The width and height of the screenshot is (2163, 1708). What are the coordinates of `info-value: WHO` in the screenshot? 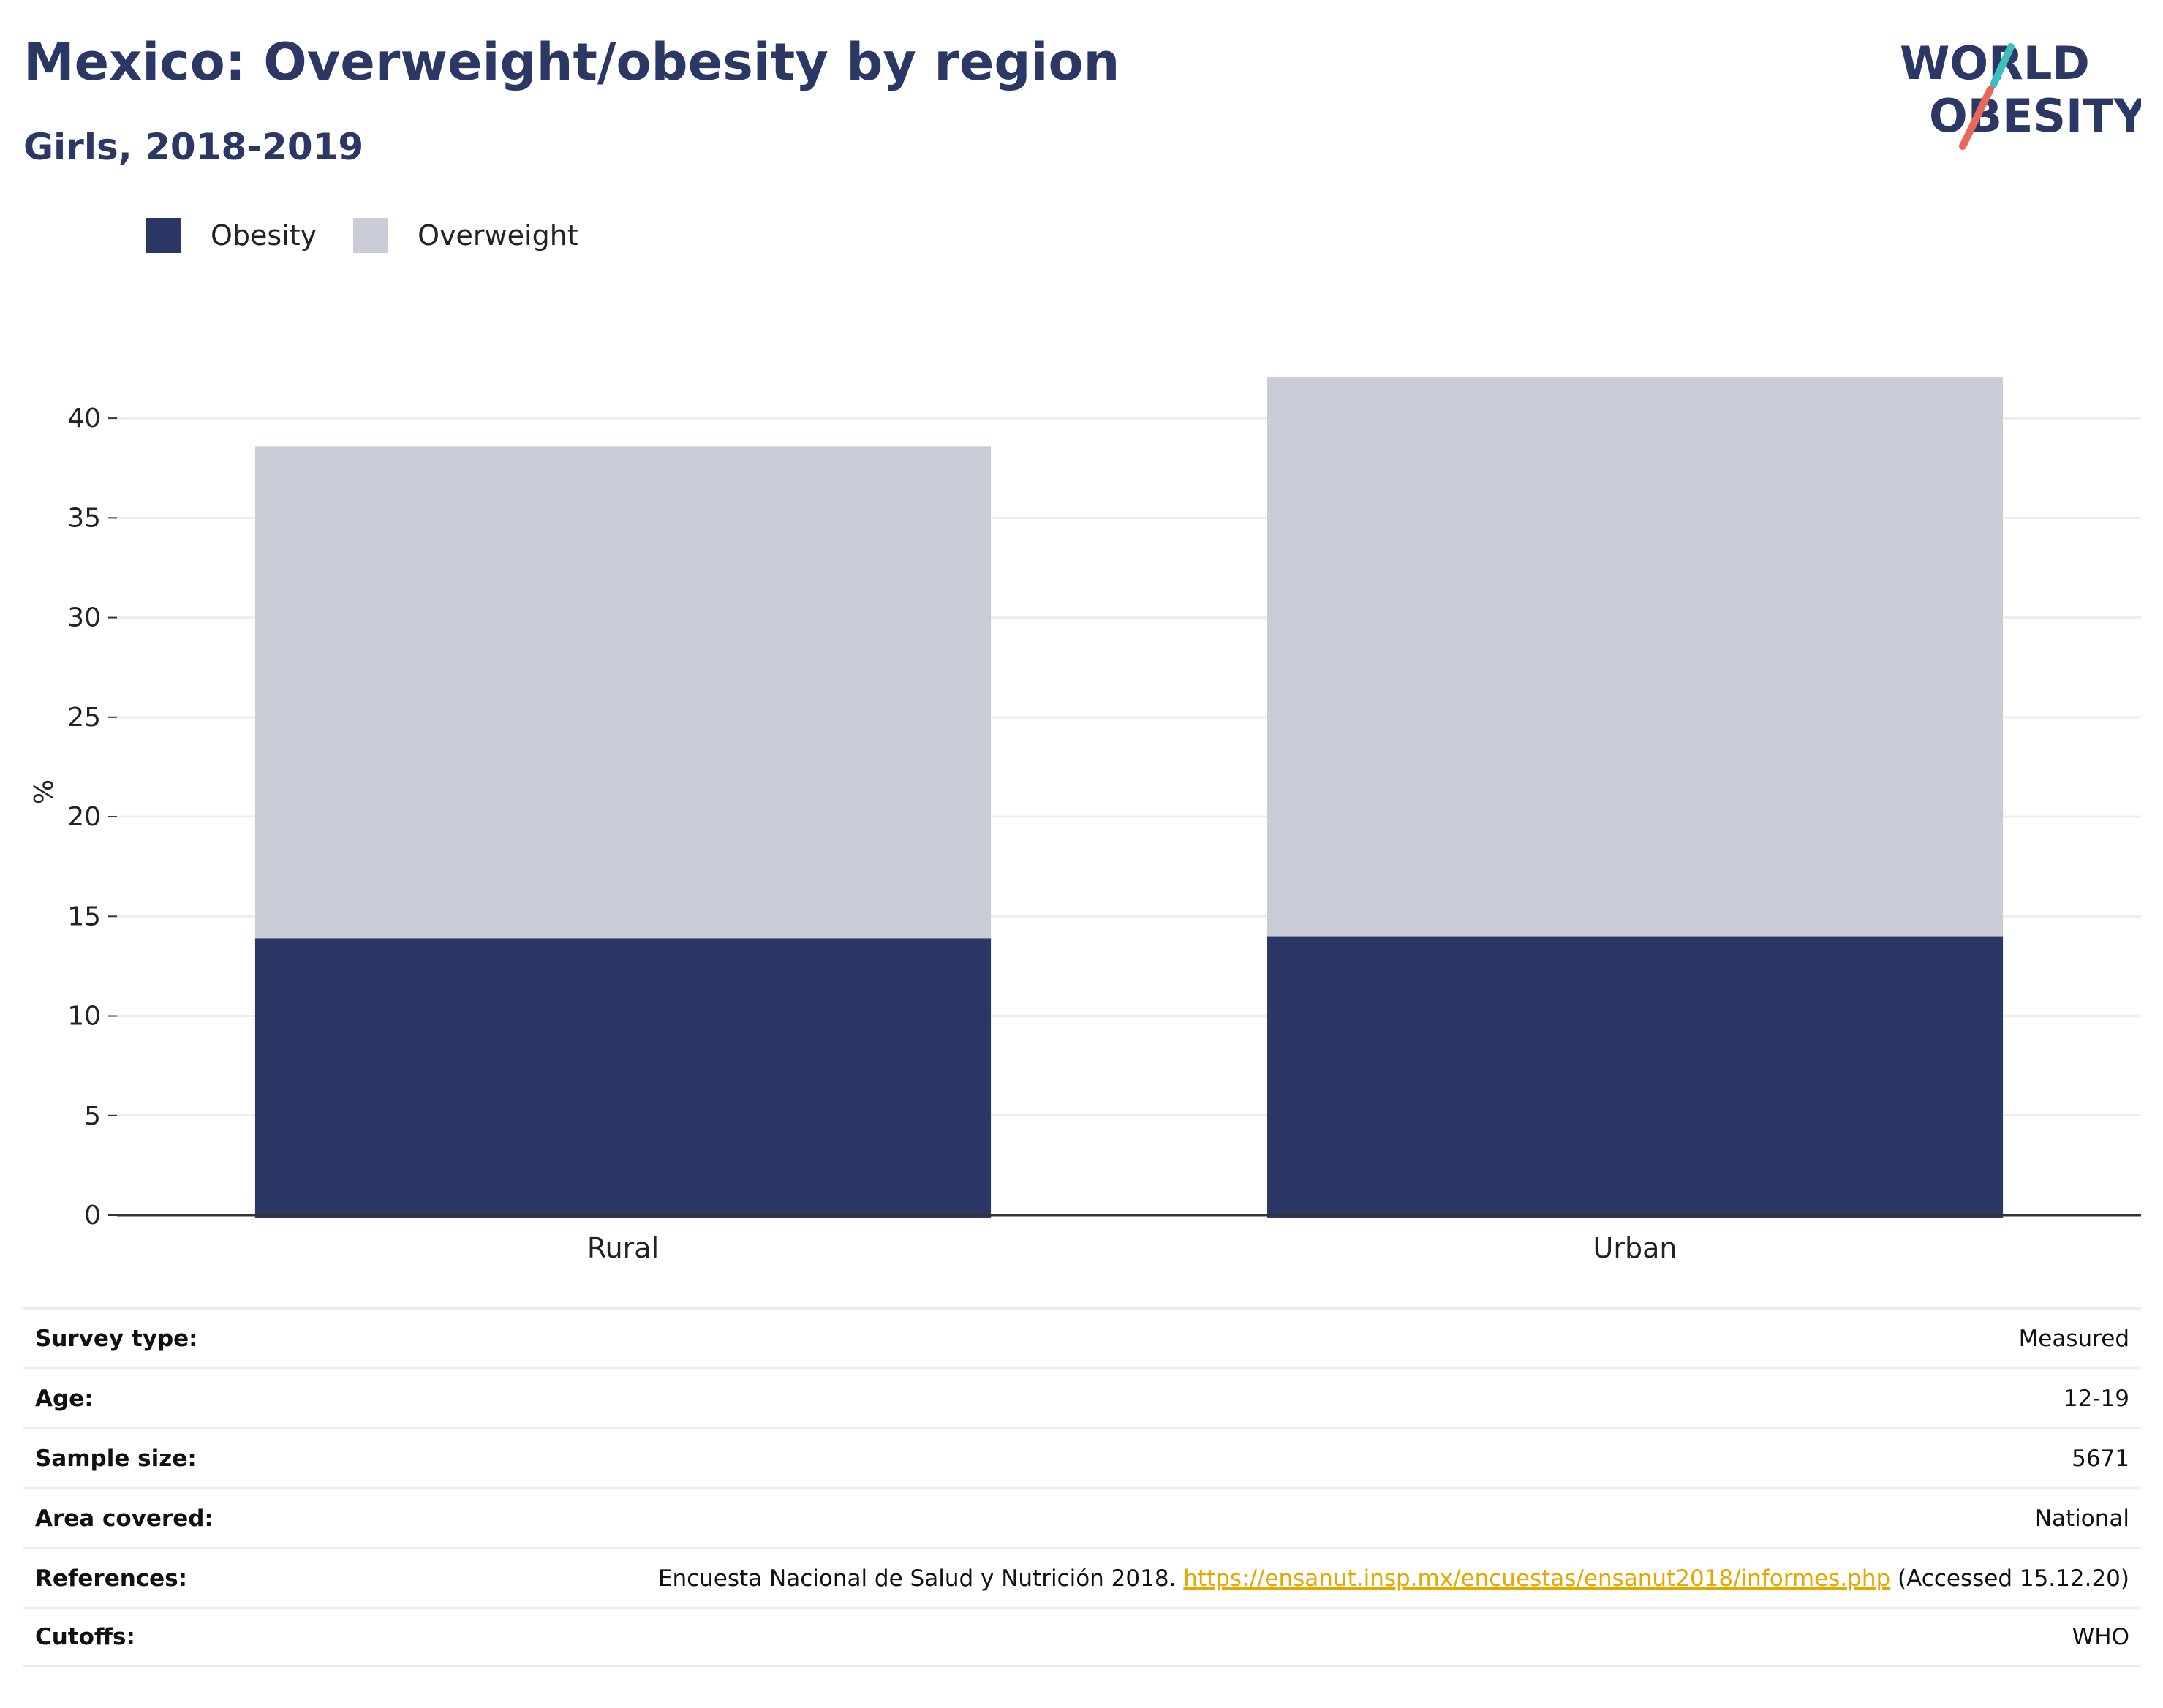 It's located at (2101, 1637).